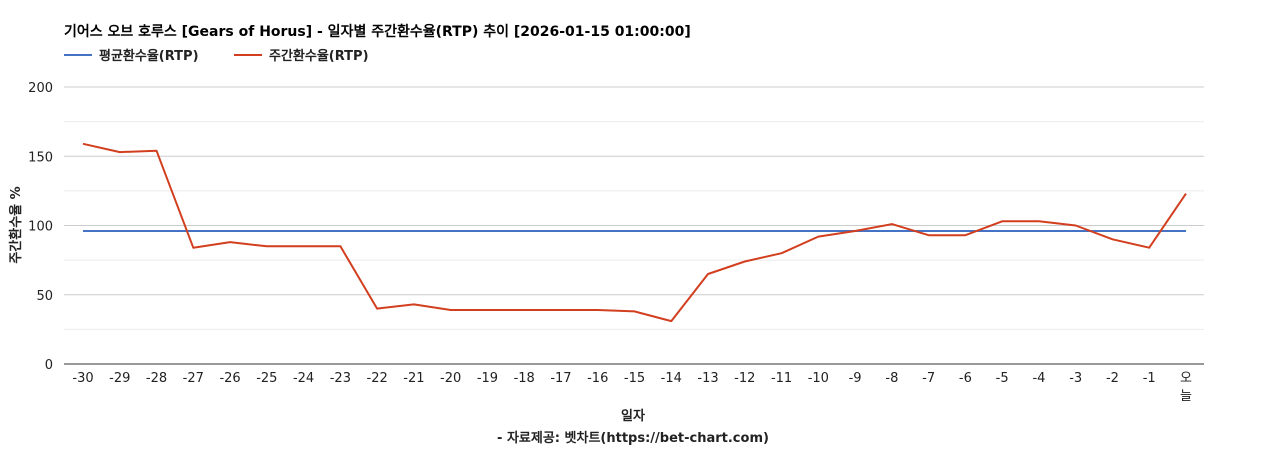  What do you see at coordinates (303, 378) in the screenshot?
I see `x-tick-label: -24` at bounding box center [303, 378].